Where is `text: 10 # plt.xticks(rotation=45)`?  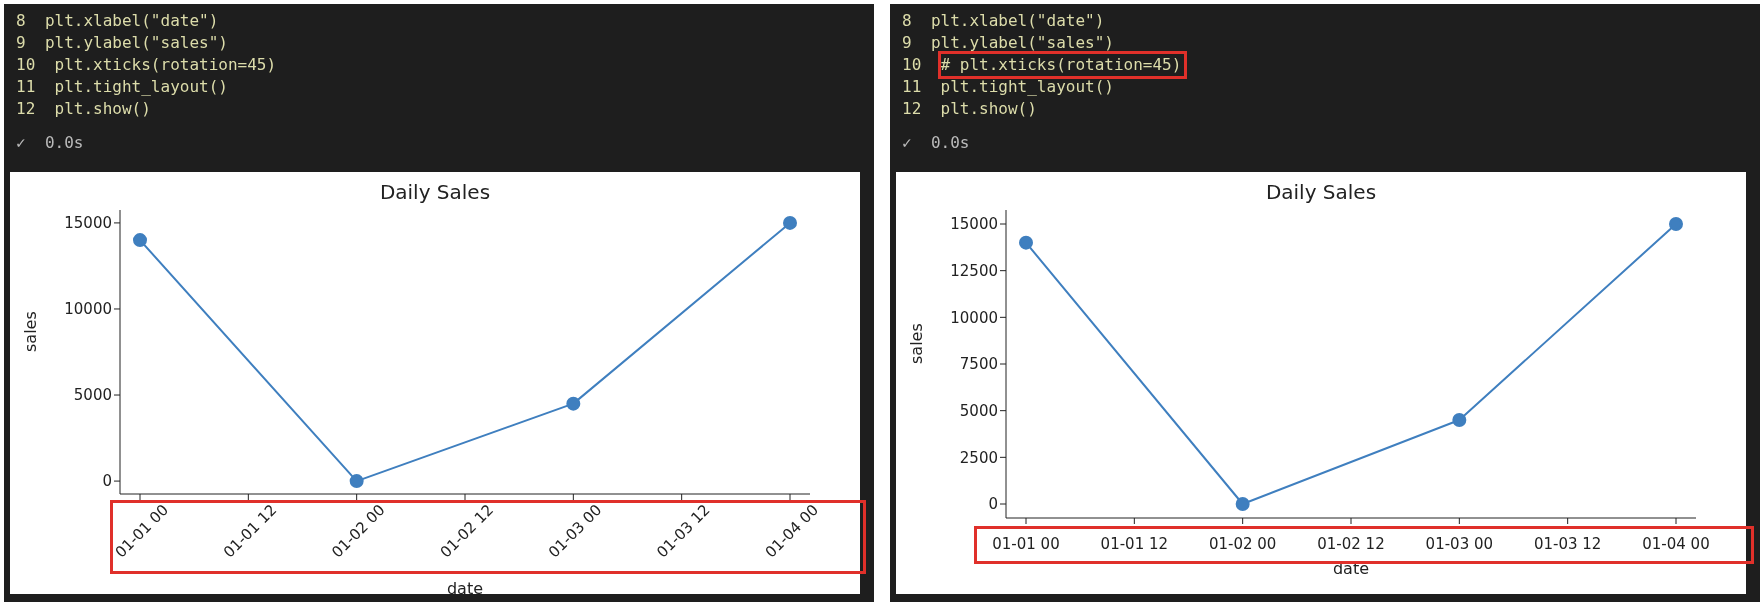 text: 10 # plt.xticks(rotation=45) is located at coordinates (1042, 65).